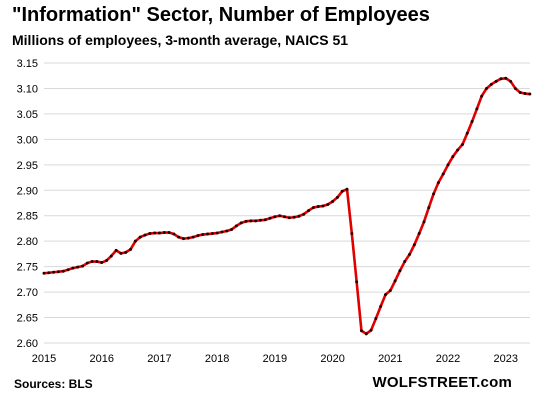  I want to click on x-tick-label: 2018, so click(217, 359).